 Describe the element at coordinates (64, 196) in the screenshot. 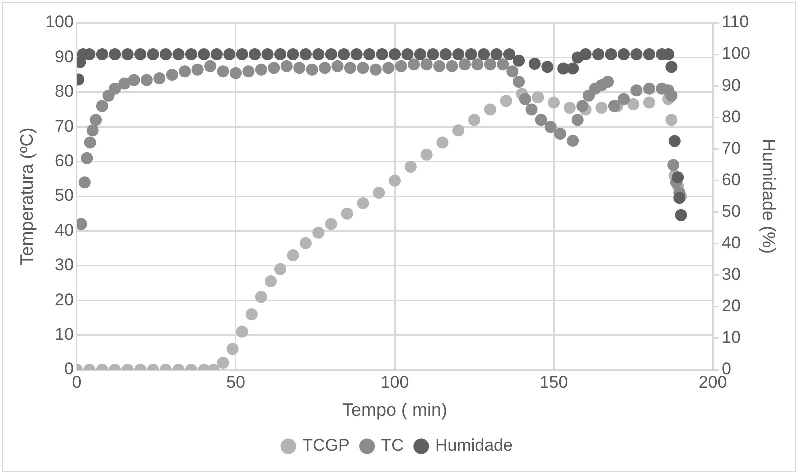

I see `y-tick-label: 50` at that location.